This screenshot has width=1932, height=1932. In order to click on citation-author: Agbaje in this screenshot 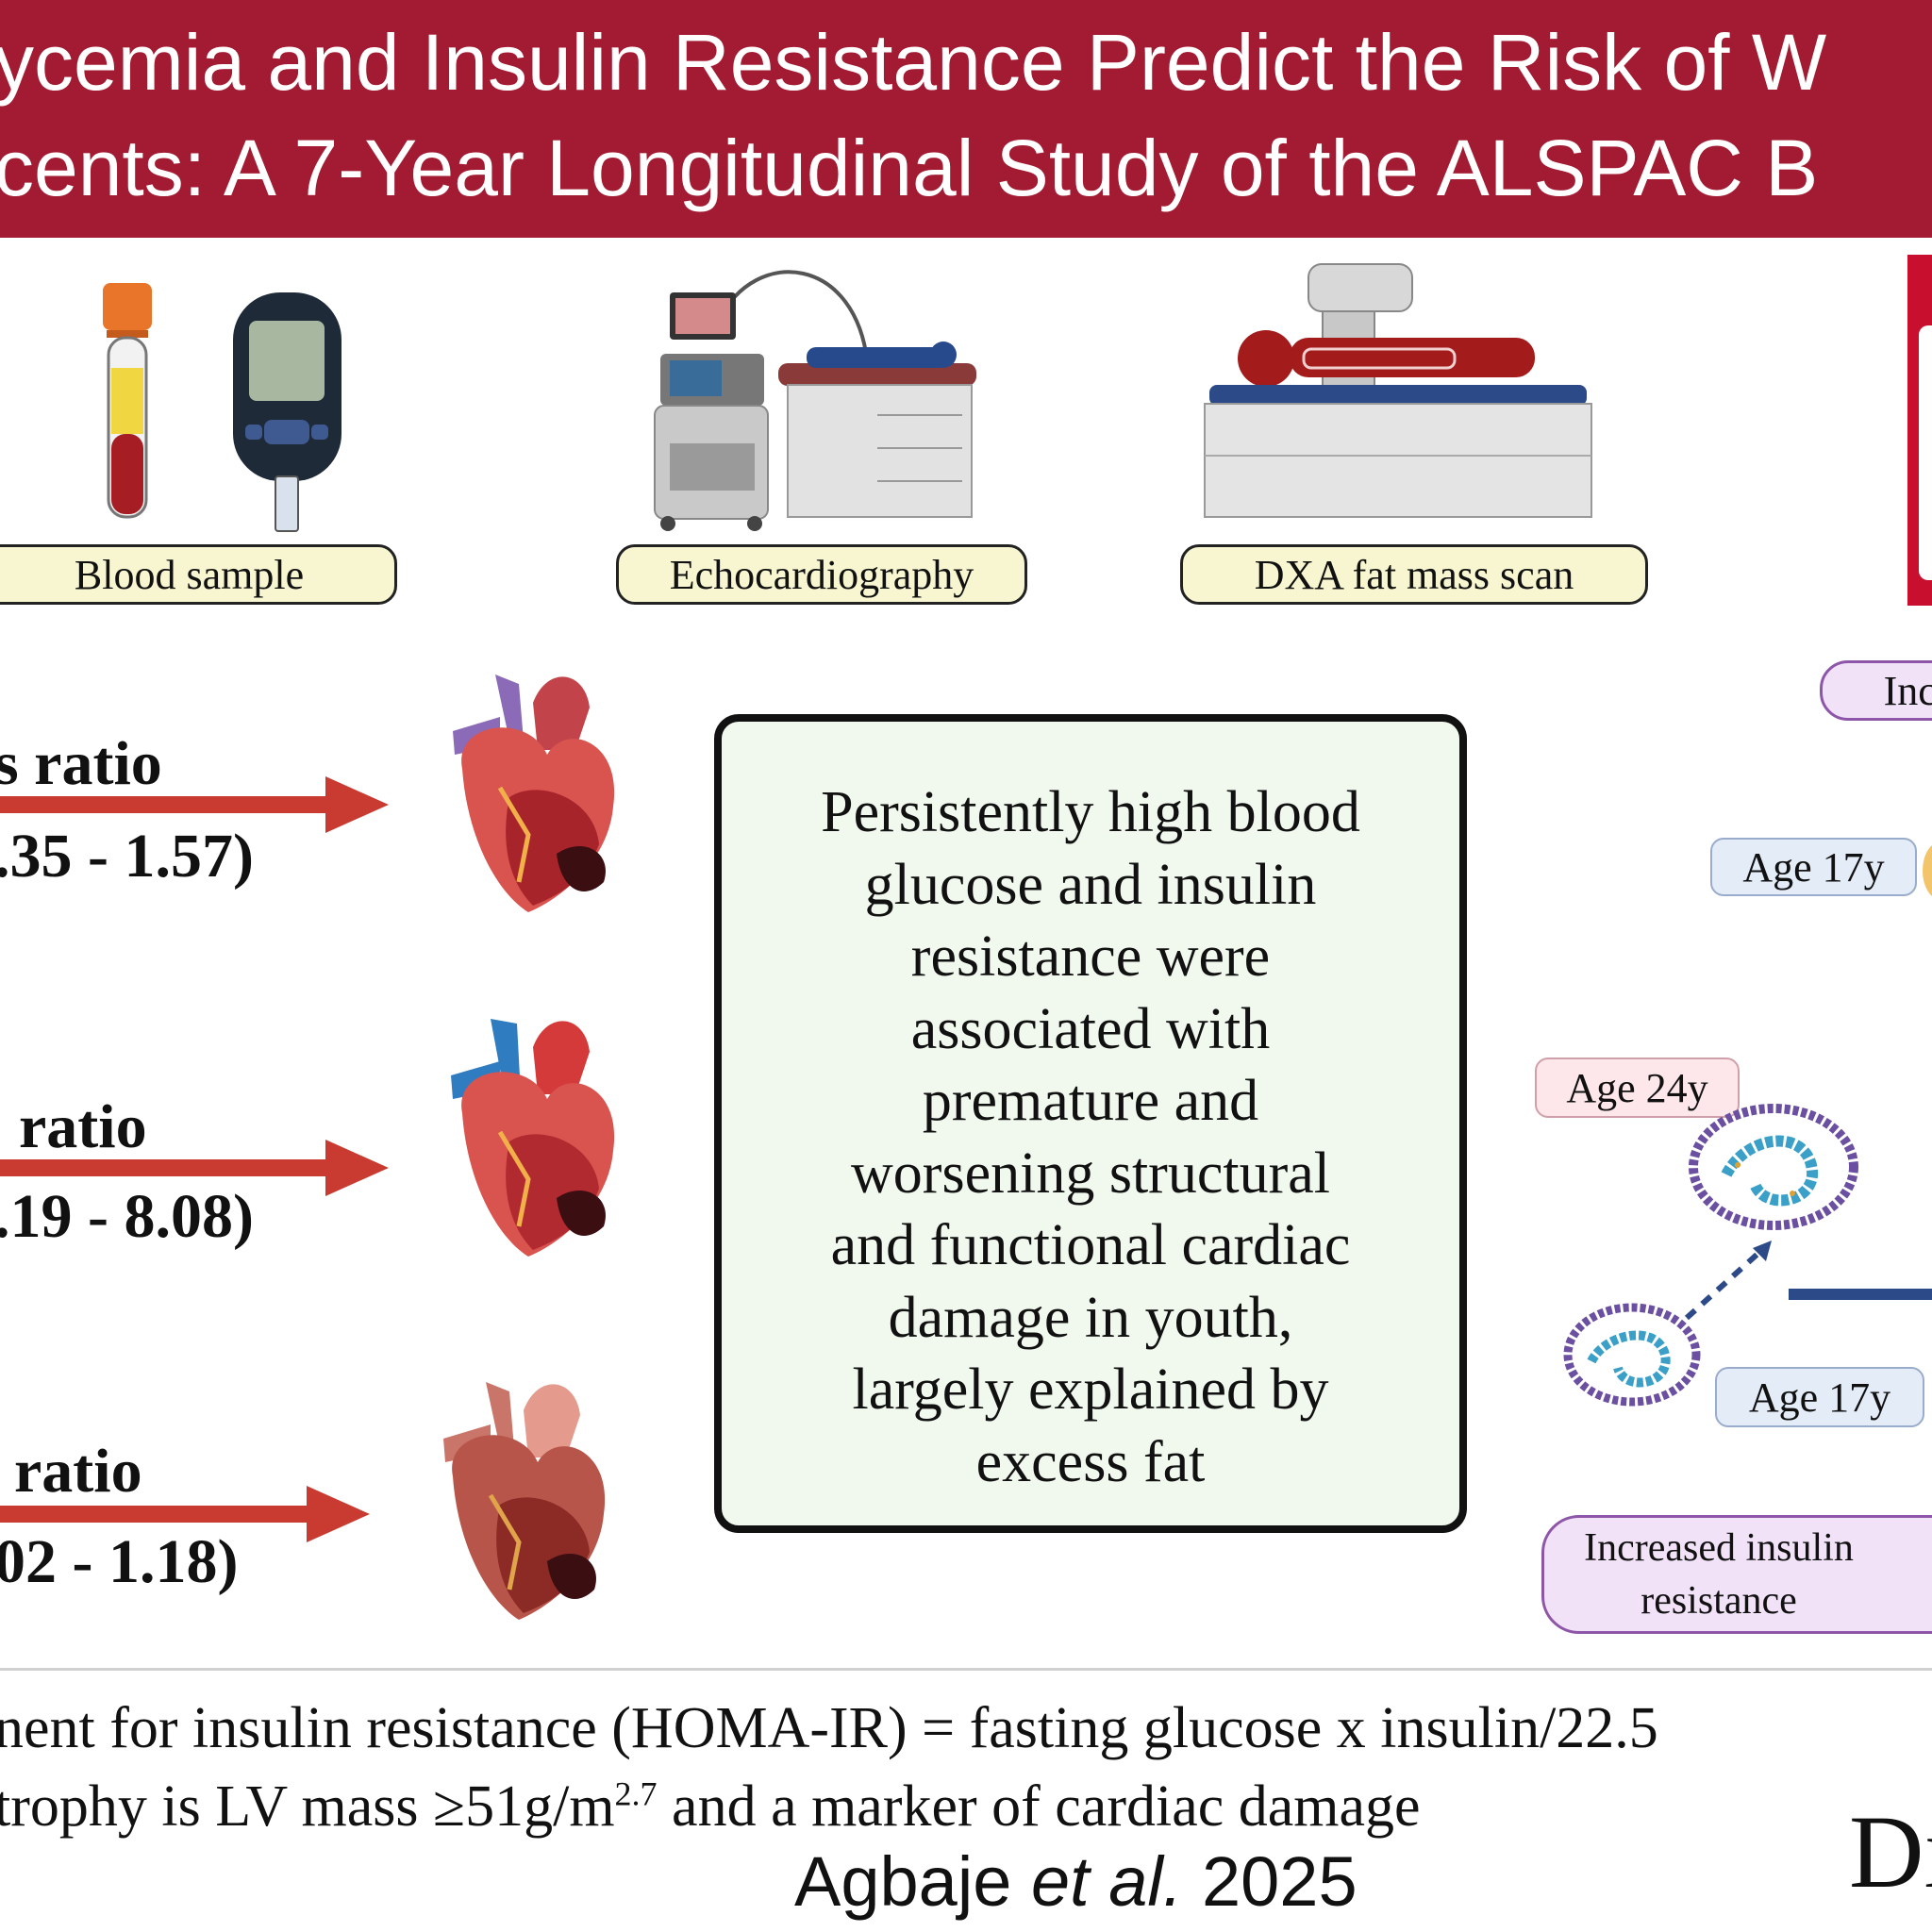, I will do `click(913, 1882)`.